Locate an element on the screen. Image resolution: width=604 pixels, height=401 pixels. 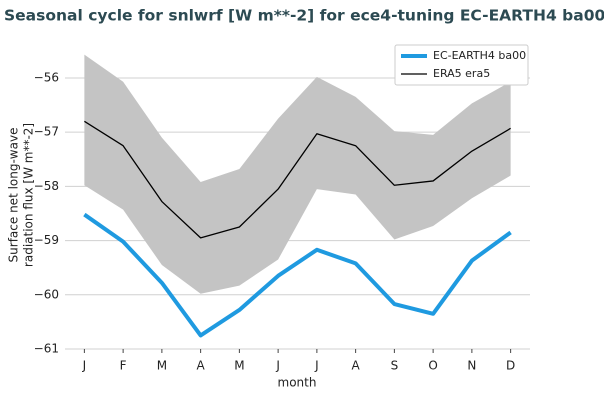
legend-label: EC-EARTH4 ba00 is located at coordinates (479, 55).